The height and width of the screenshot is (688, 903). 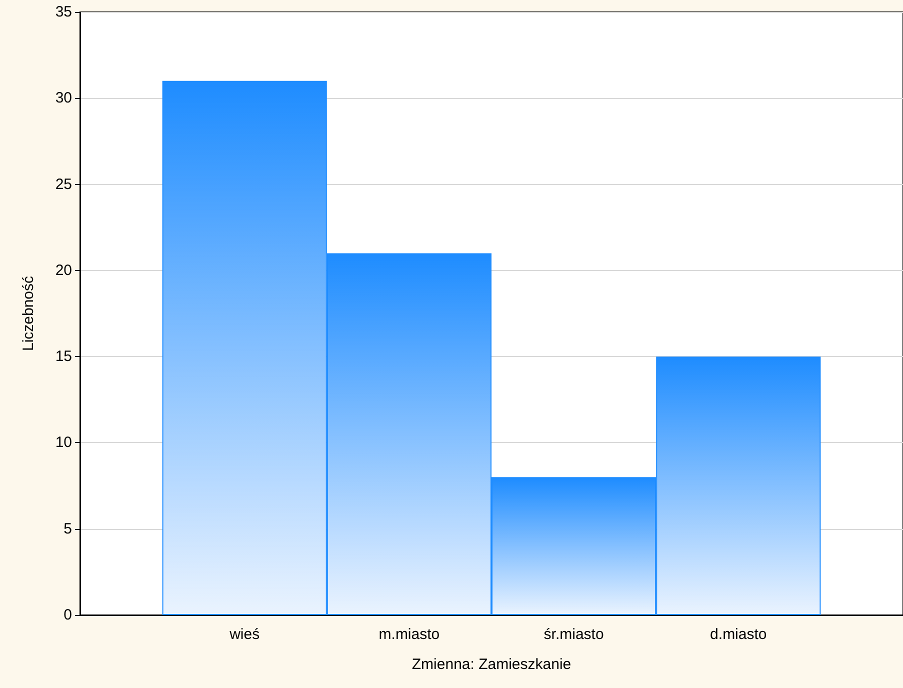 I want to click on y-tick-label: 10, so click(x=63, y=443).